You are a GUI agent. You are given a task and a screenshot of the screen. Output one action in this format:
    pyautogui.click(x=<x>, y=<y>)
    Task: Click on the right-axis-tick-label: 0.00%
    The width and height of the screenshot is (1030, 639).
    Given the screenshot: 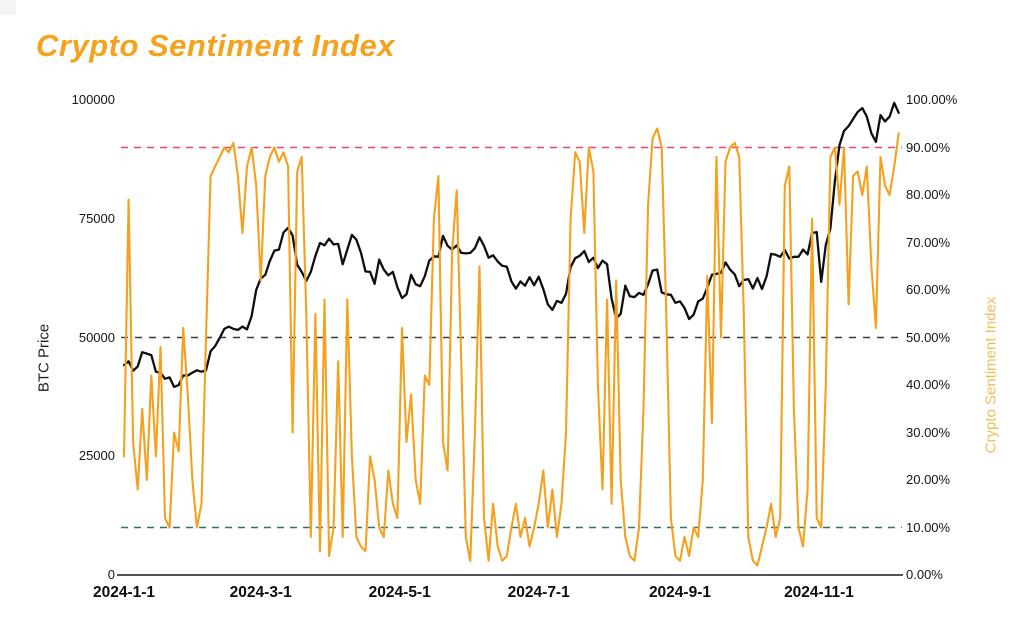 What is the action you would take?
    pyautogui.click(x=924, y=574)
    